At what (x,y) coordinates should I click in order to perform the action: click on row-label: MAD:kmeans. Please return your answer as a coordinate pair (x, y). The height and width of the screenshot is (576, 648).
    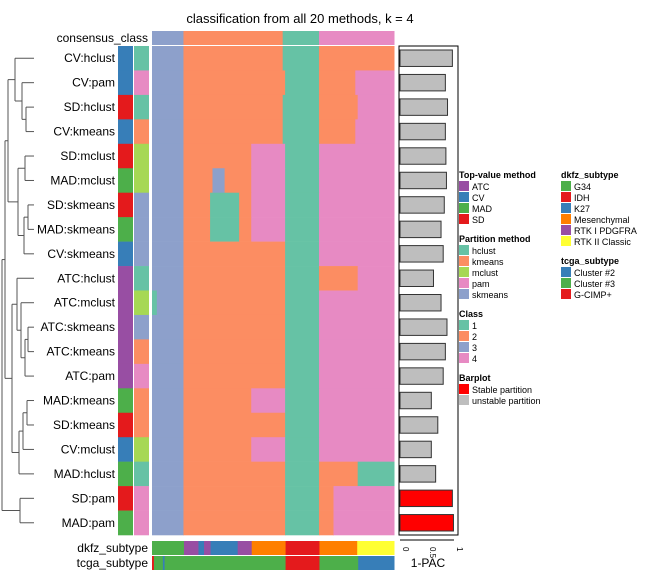
    Looking at the image, I should click on (79, 401).